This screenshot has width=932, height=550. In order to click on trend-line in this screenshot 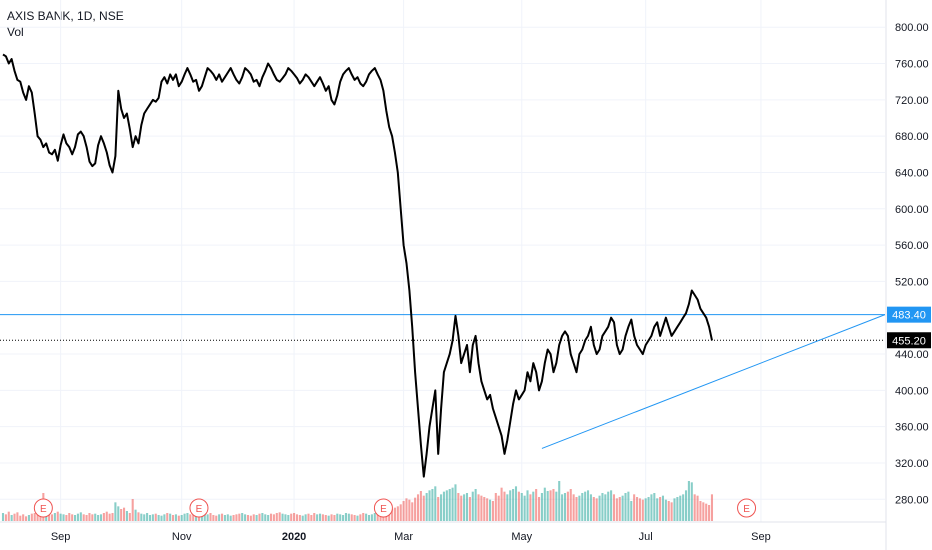, I will do `click(713, 381)`.